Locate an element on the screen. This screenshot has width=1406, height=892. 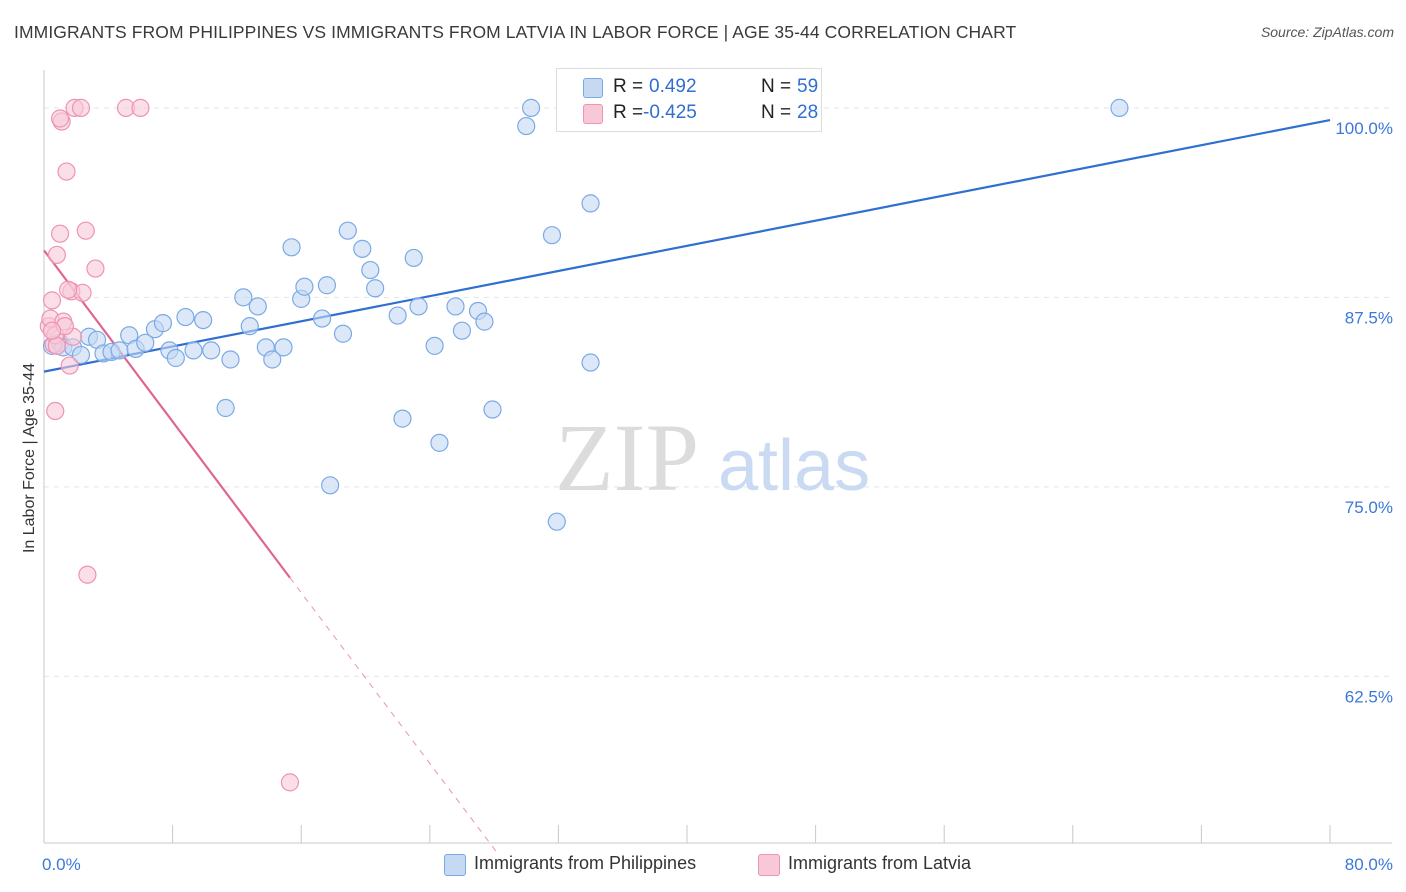
legend-n-value-latvia: 28 is located at coordinates (808, 112).